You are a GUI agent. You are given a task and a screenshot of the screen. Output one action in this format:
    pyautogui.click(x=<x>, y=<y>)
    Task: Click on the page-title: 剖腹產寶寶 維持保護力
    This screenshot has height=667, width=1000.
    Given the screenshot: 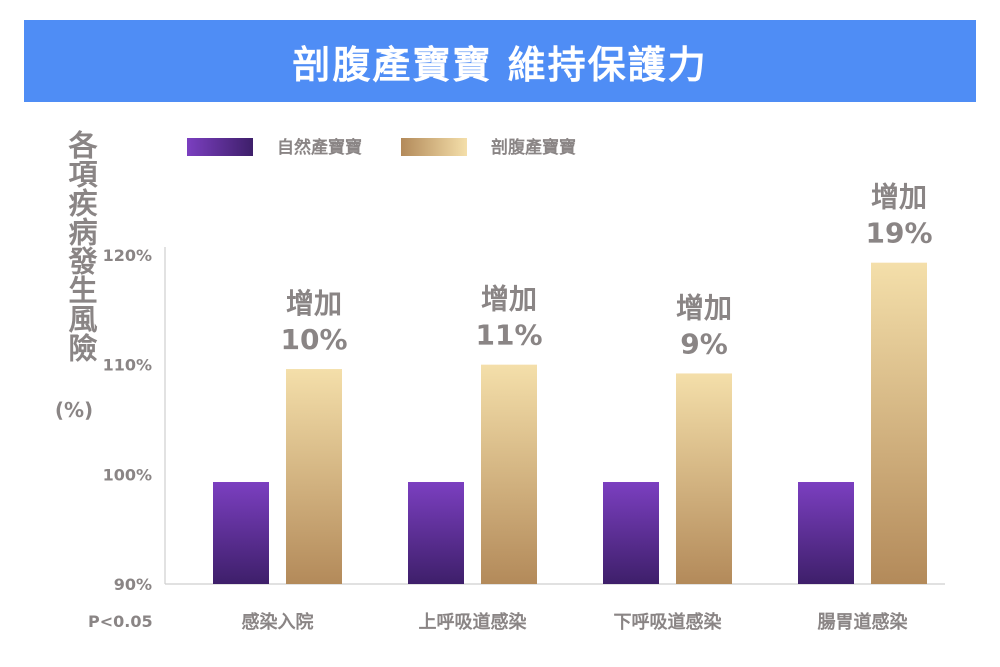 What is the action you would take?
    pyautogui.click(x=500, y=64)
    